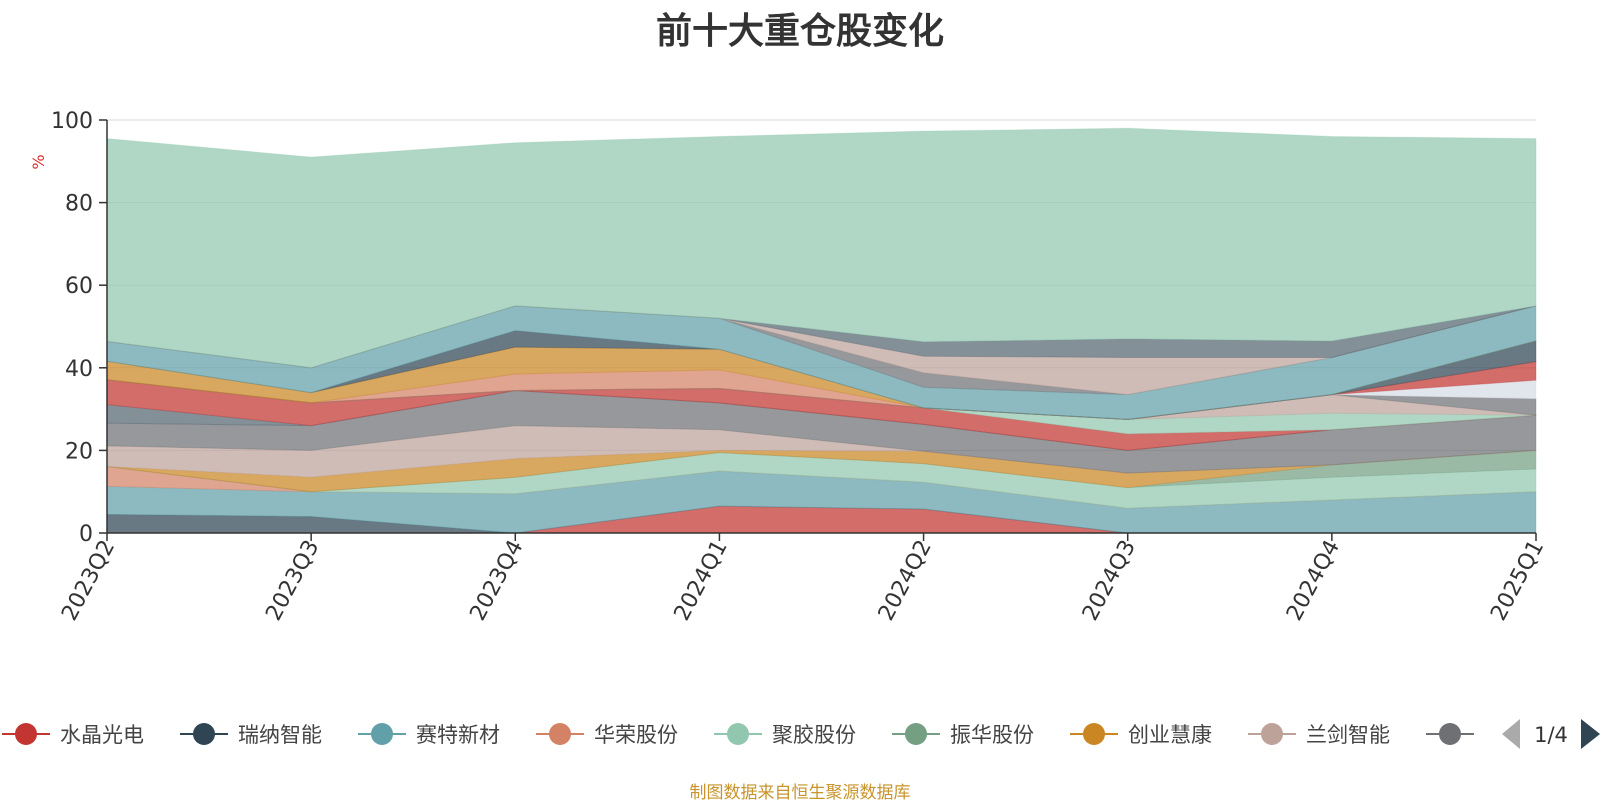 Image resolution: width=1600 pixels, height=803 pixels. What do you see at coordinates (72, 121) in the screenshot?
I see `y-tick-label: 100` at bounding box center [72, 121].